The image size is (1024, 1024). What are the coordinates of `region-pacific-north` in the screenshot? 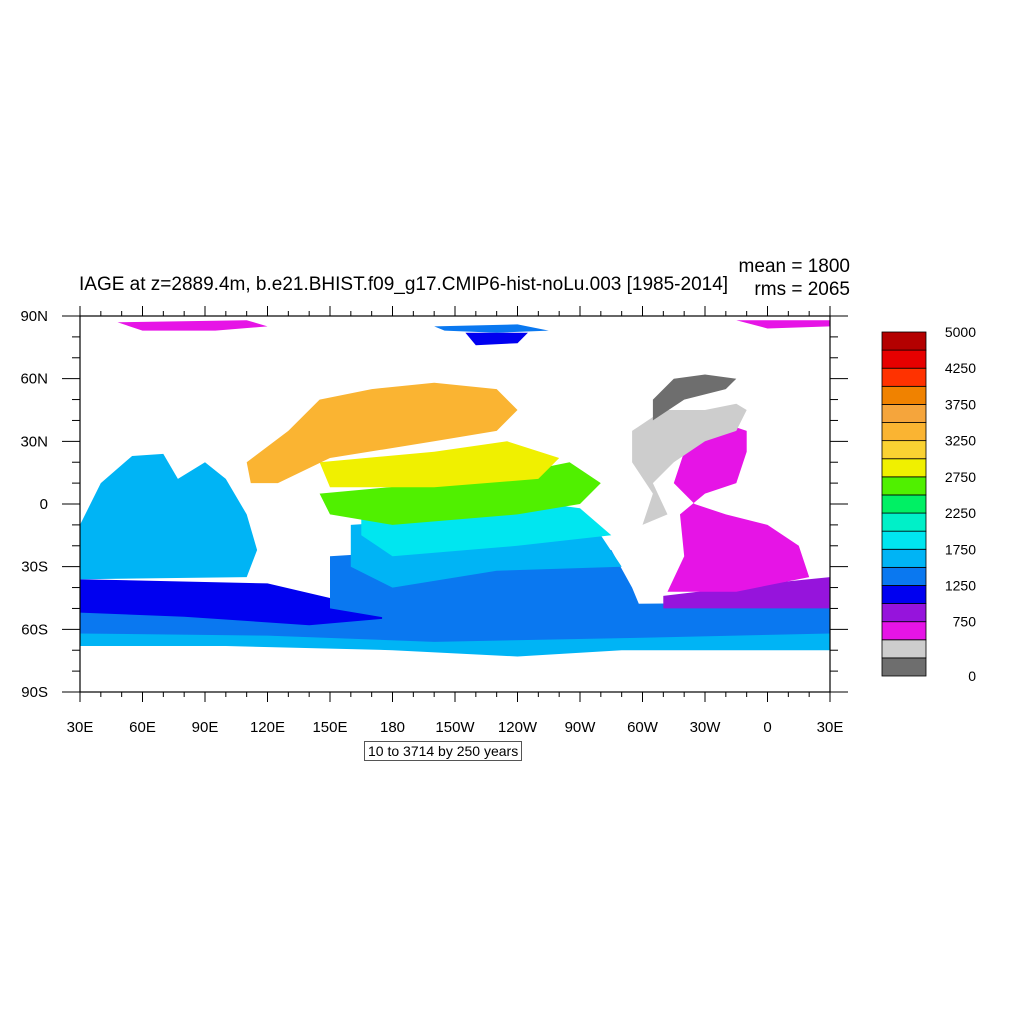 It's located at (382, 433).